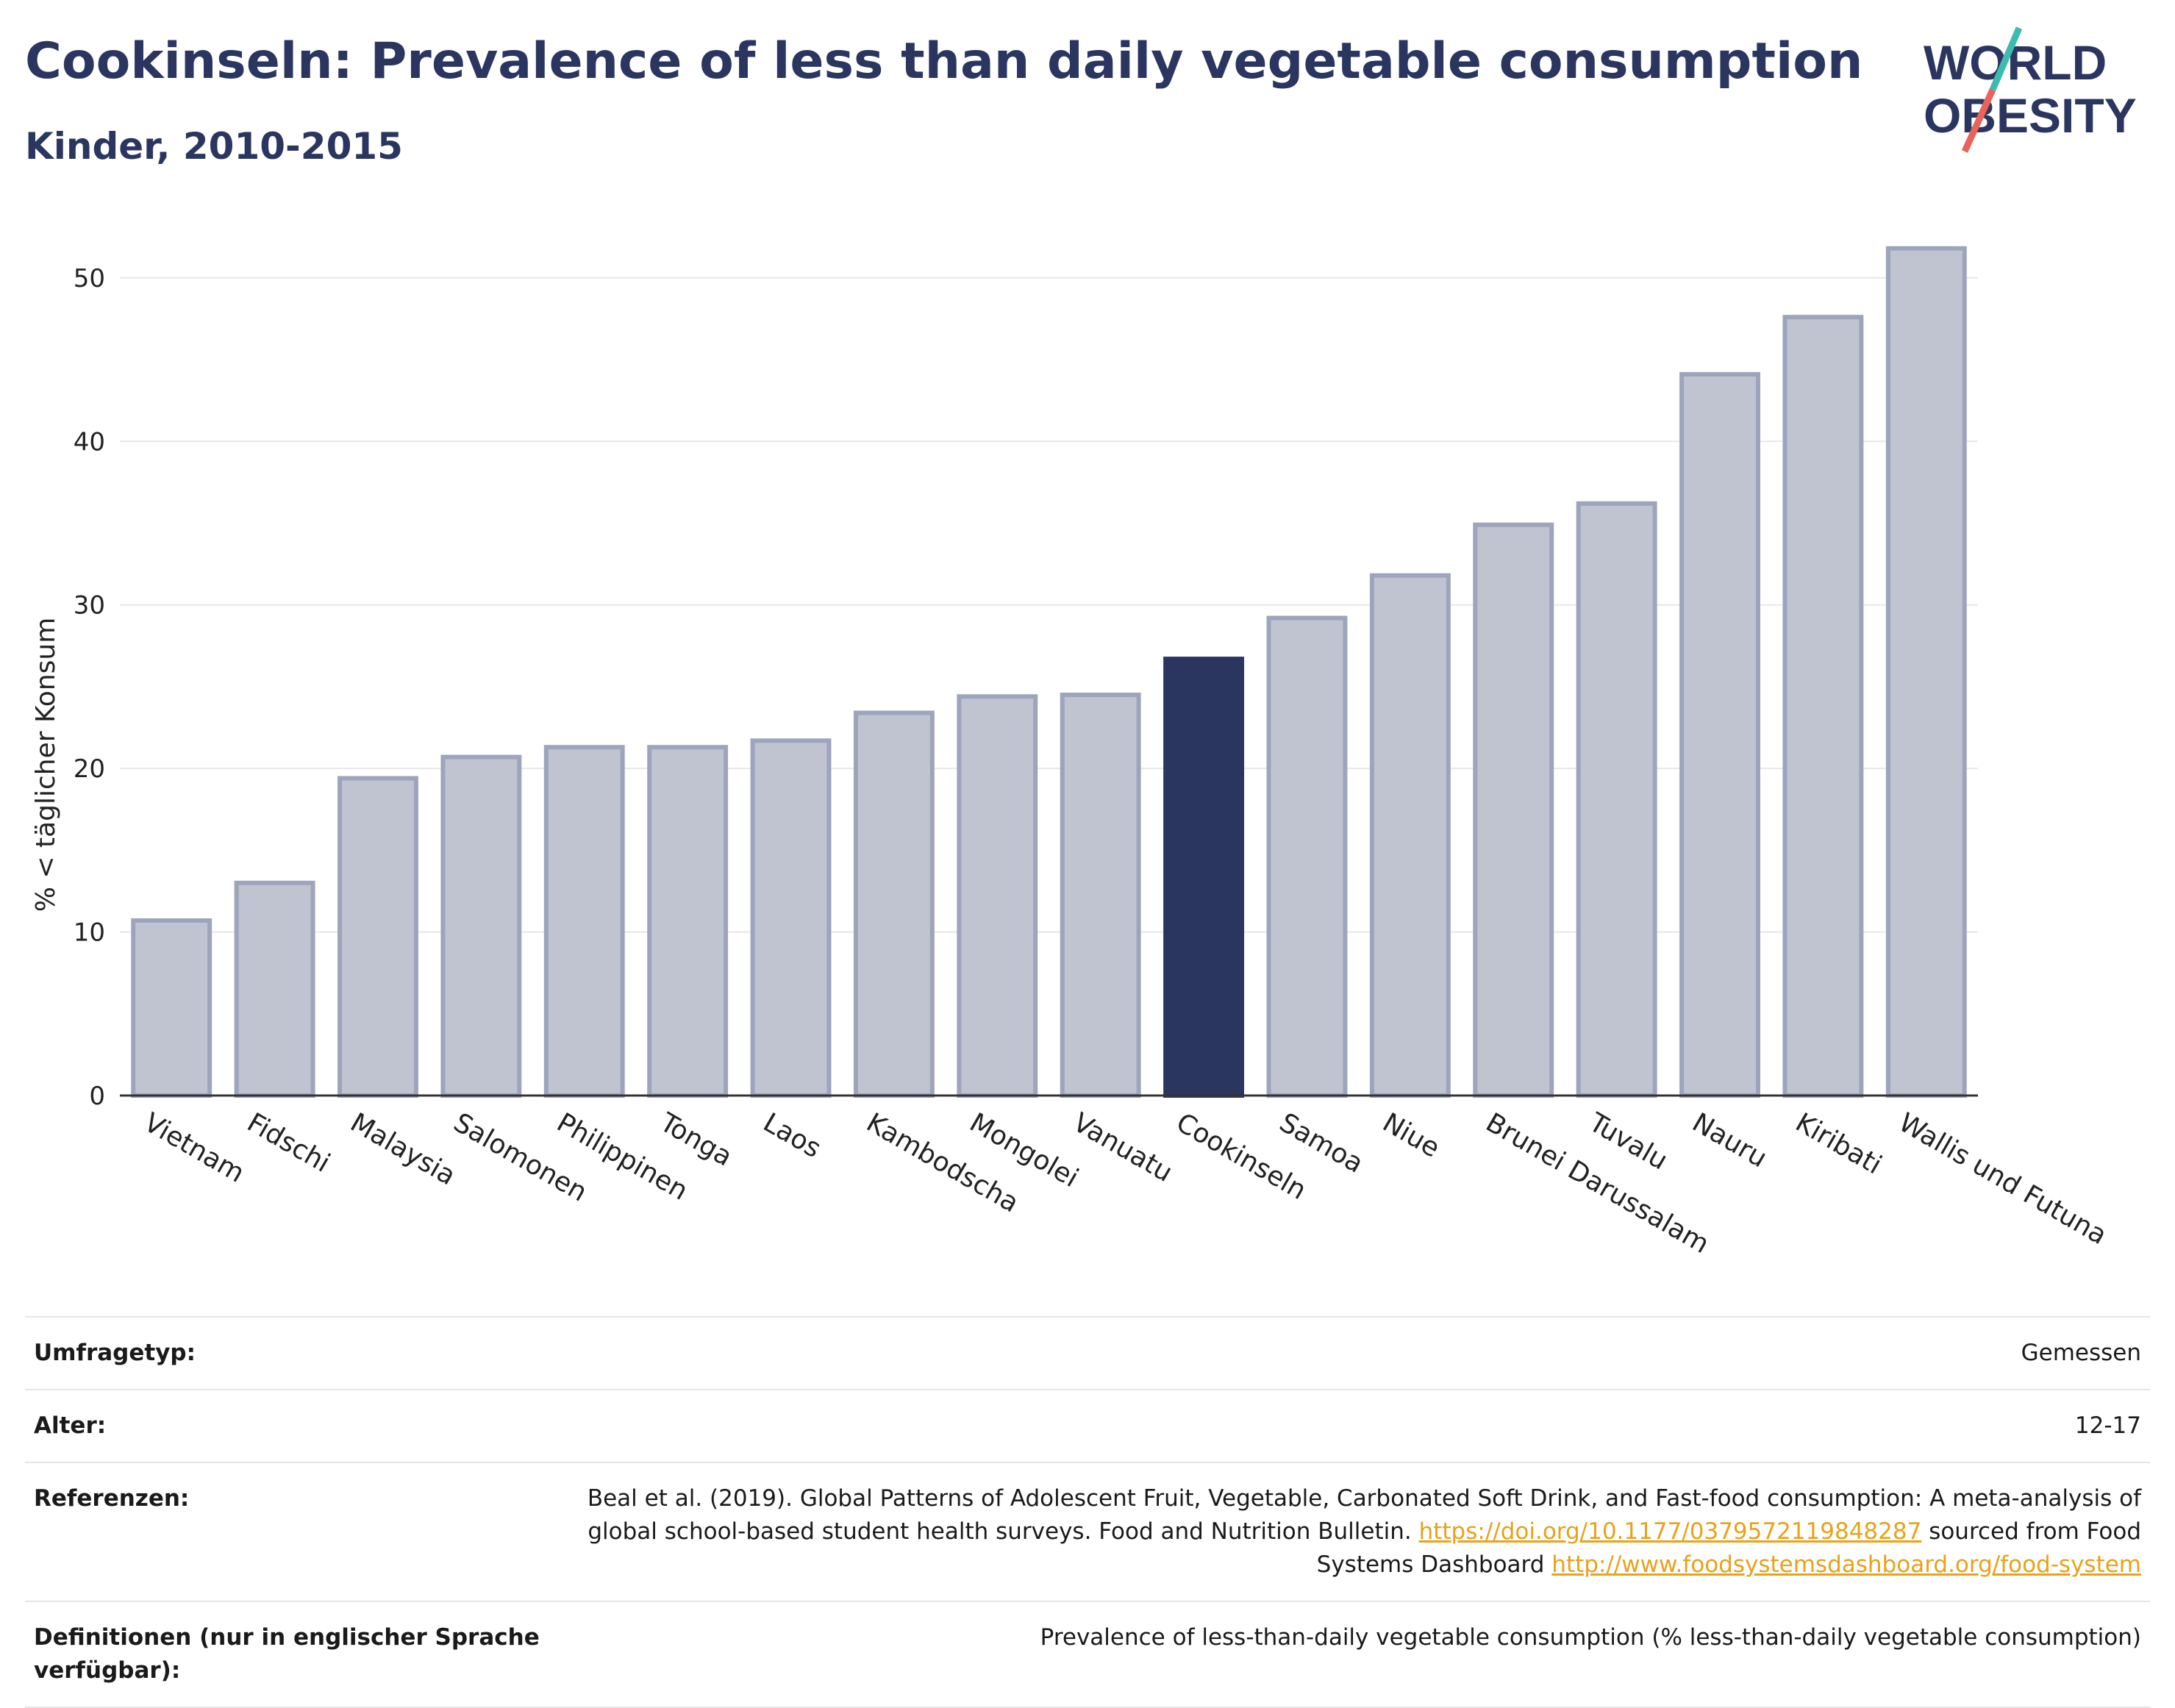  What do you see at coordinates (1410, 835) in the screenshot?
I see `bar-niue` at bounding box center [1410, 835].